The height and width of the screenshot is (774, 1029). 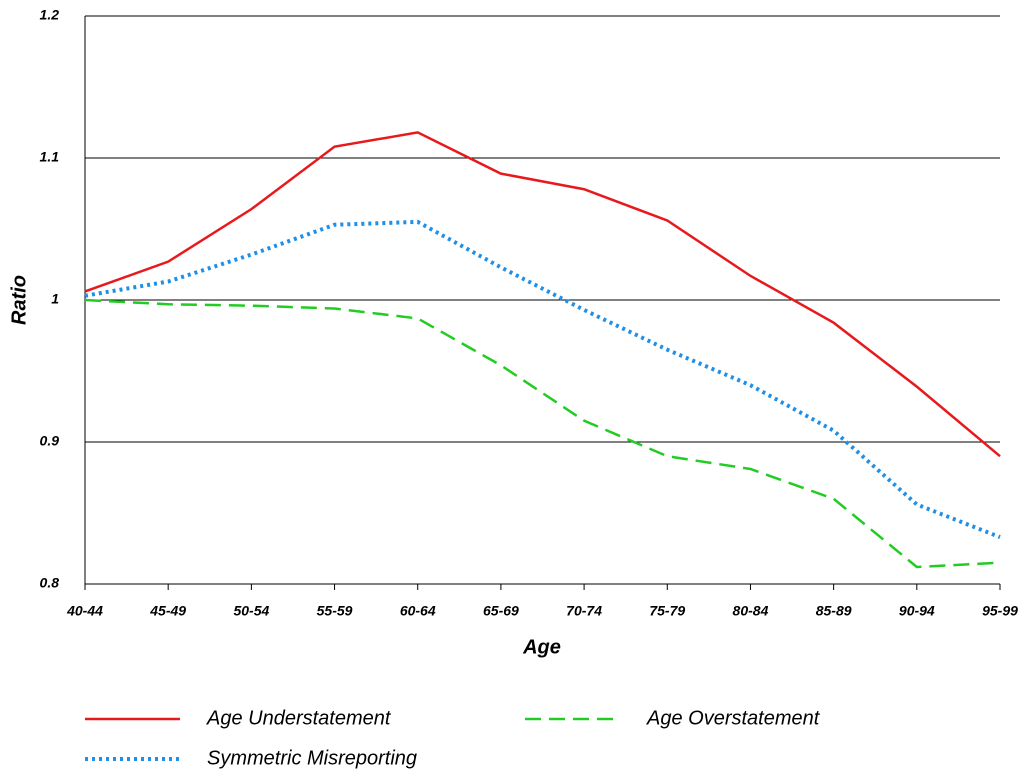 What do you see at coordinates (541, 647) in the screenshot?
I see `x-axis-title: Age` at bounding box center [541, 647].